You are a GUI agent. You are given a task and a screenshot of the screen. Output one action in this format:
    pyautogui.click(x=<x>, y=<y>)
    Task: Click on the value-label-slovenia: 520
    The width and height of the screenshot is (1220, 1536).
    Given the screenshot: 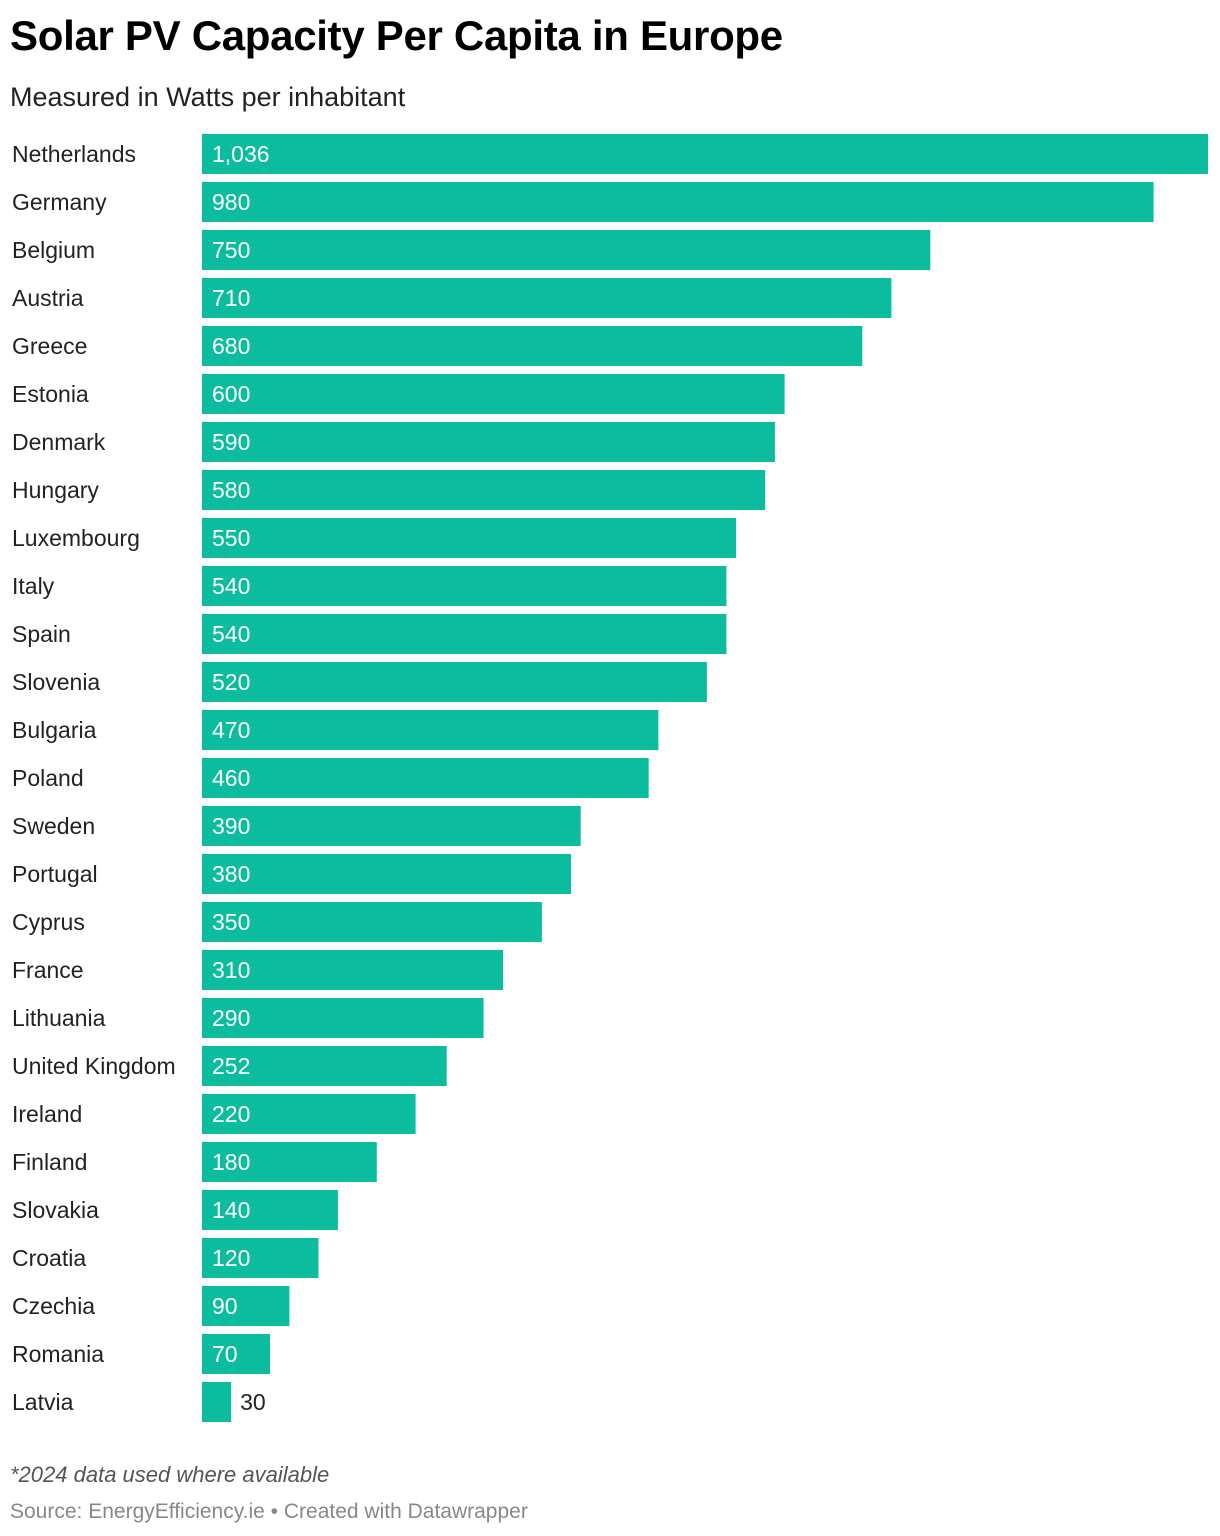 What is the action you would take?
    pyautogui.click(x=231, y=682)
    